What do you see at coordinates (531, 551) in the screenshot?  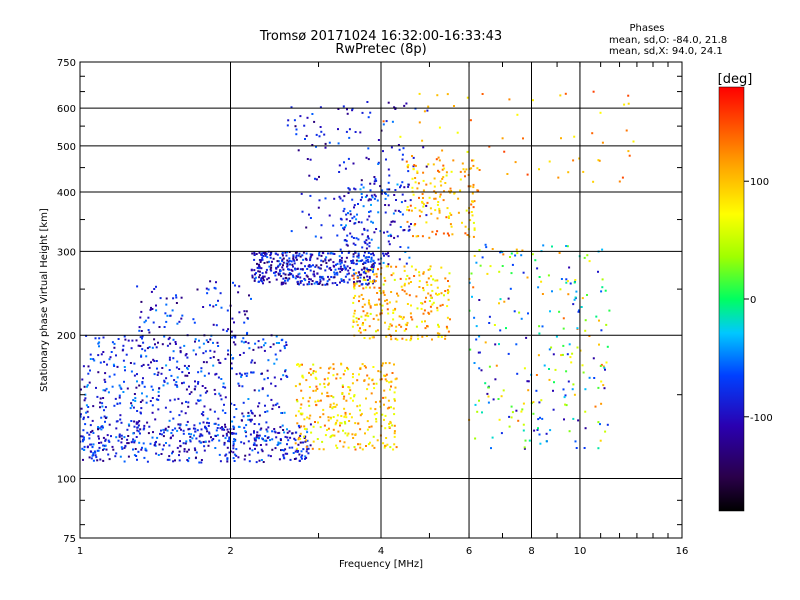 I see `x-tick-label: 8` at bounding box center [531, 551].